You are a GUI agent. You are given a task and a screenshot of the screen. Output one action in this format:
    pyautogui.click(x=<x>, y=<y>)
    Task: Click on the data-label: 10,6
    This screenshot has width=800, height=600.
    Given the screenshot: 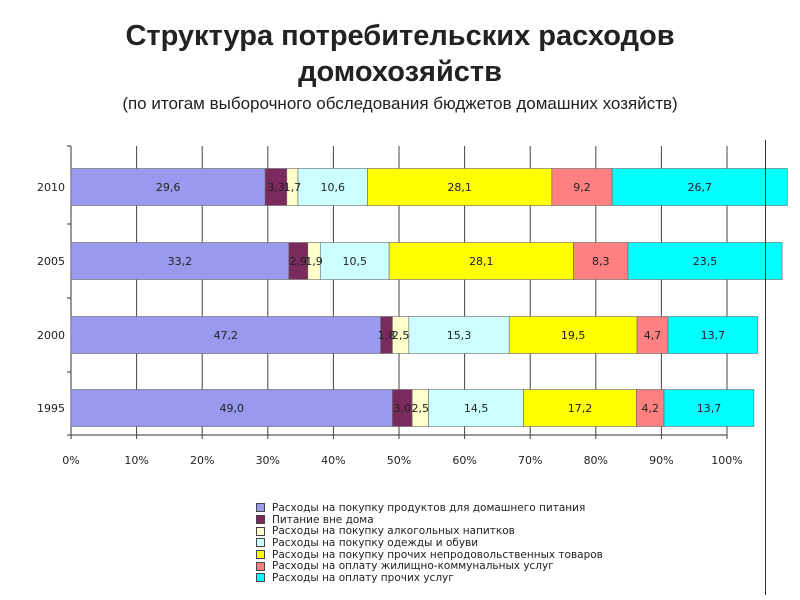 What is the action you would take?
    pyautogui.click(x=332, y=187)
    